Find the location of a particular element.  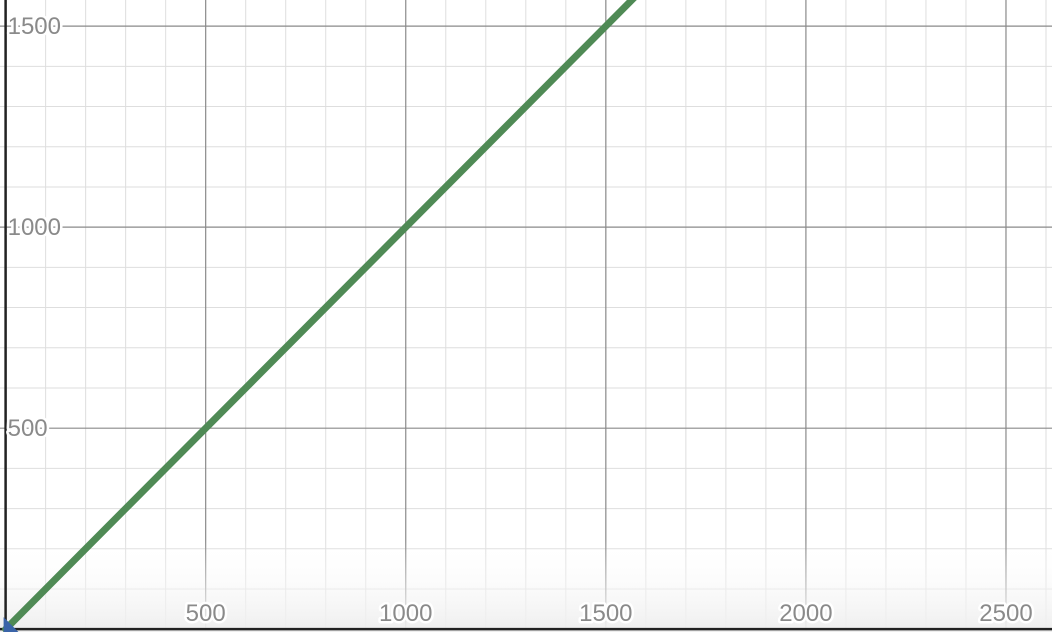

bottom-shade is located at coordinates (526, 586).